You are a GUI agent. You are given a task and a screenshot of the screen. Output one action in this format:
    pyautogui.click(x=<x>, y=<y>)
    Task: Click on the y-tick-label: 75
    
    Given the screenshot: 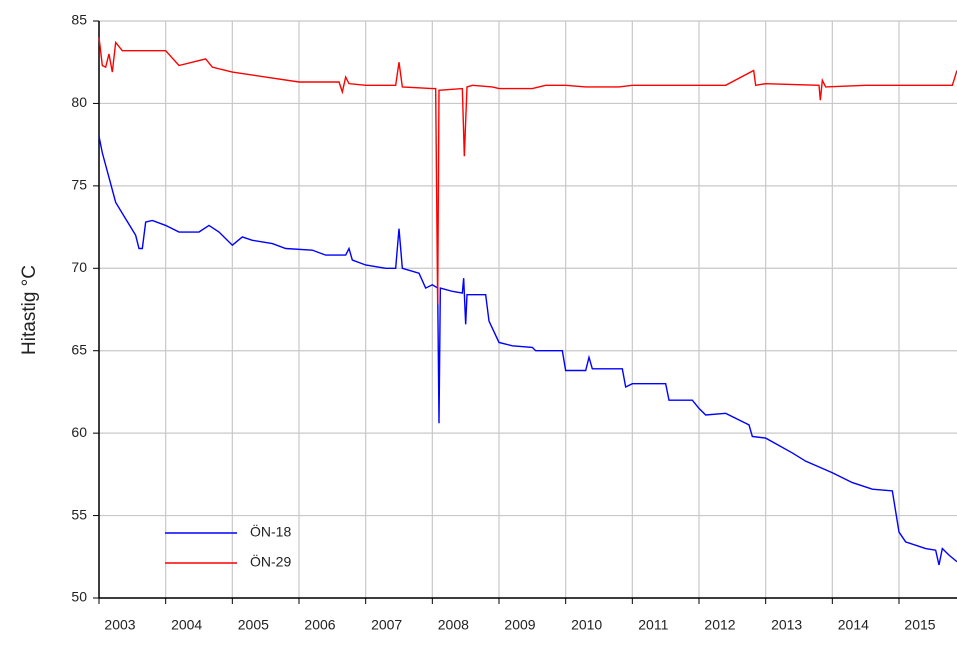 What is the action you would take?
    pyautogui.click(x=79, y=185)
    